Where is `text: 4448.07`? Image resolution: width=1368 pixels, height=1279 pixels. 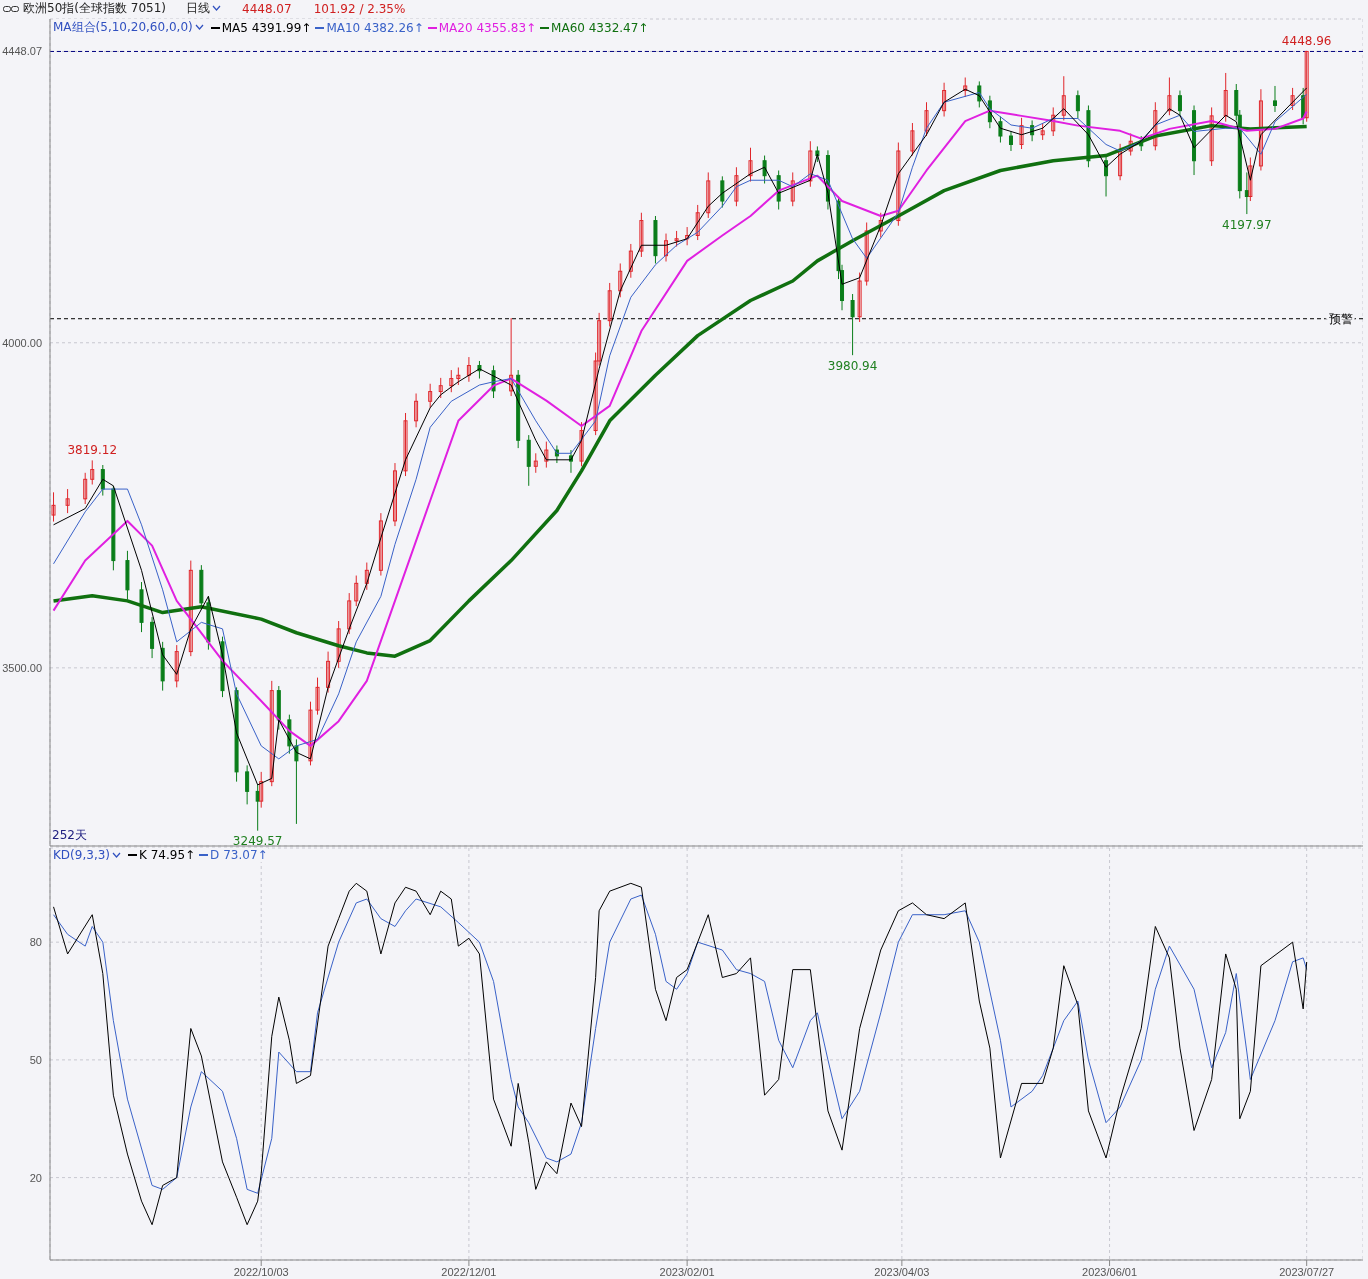 text: 4448.07 is located at coordinates (267, 8).